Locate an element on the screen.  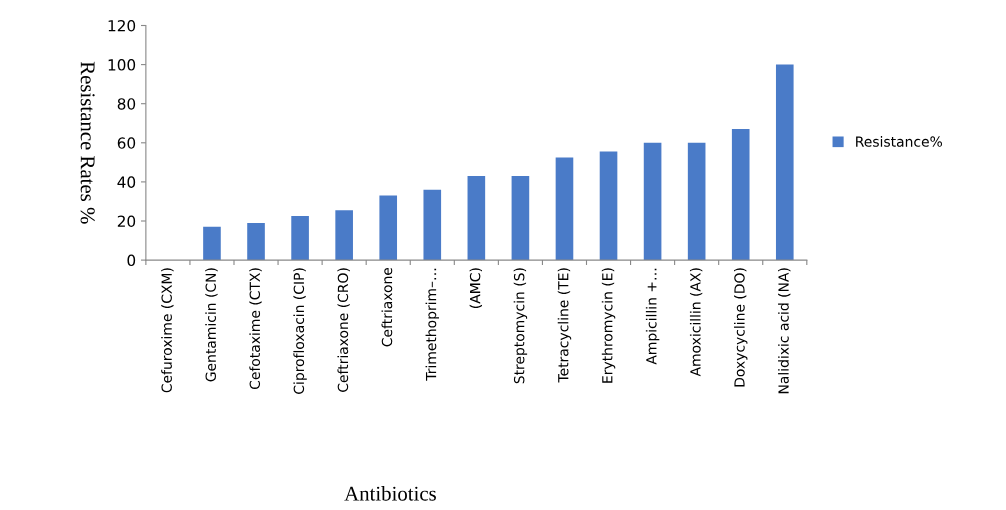
x-tick-label: Ciprofloxacin (CIP) is located at coordinates (300, 331).